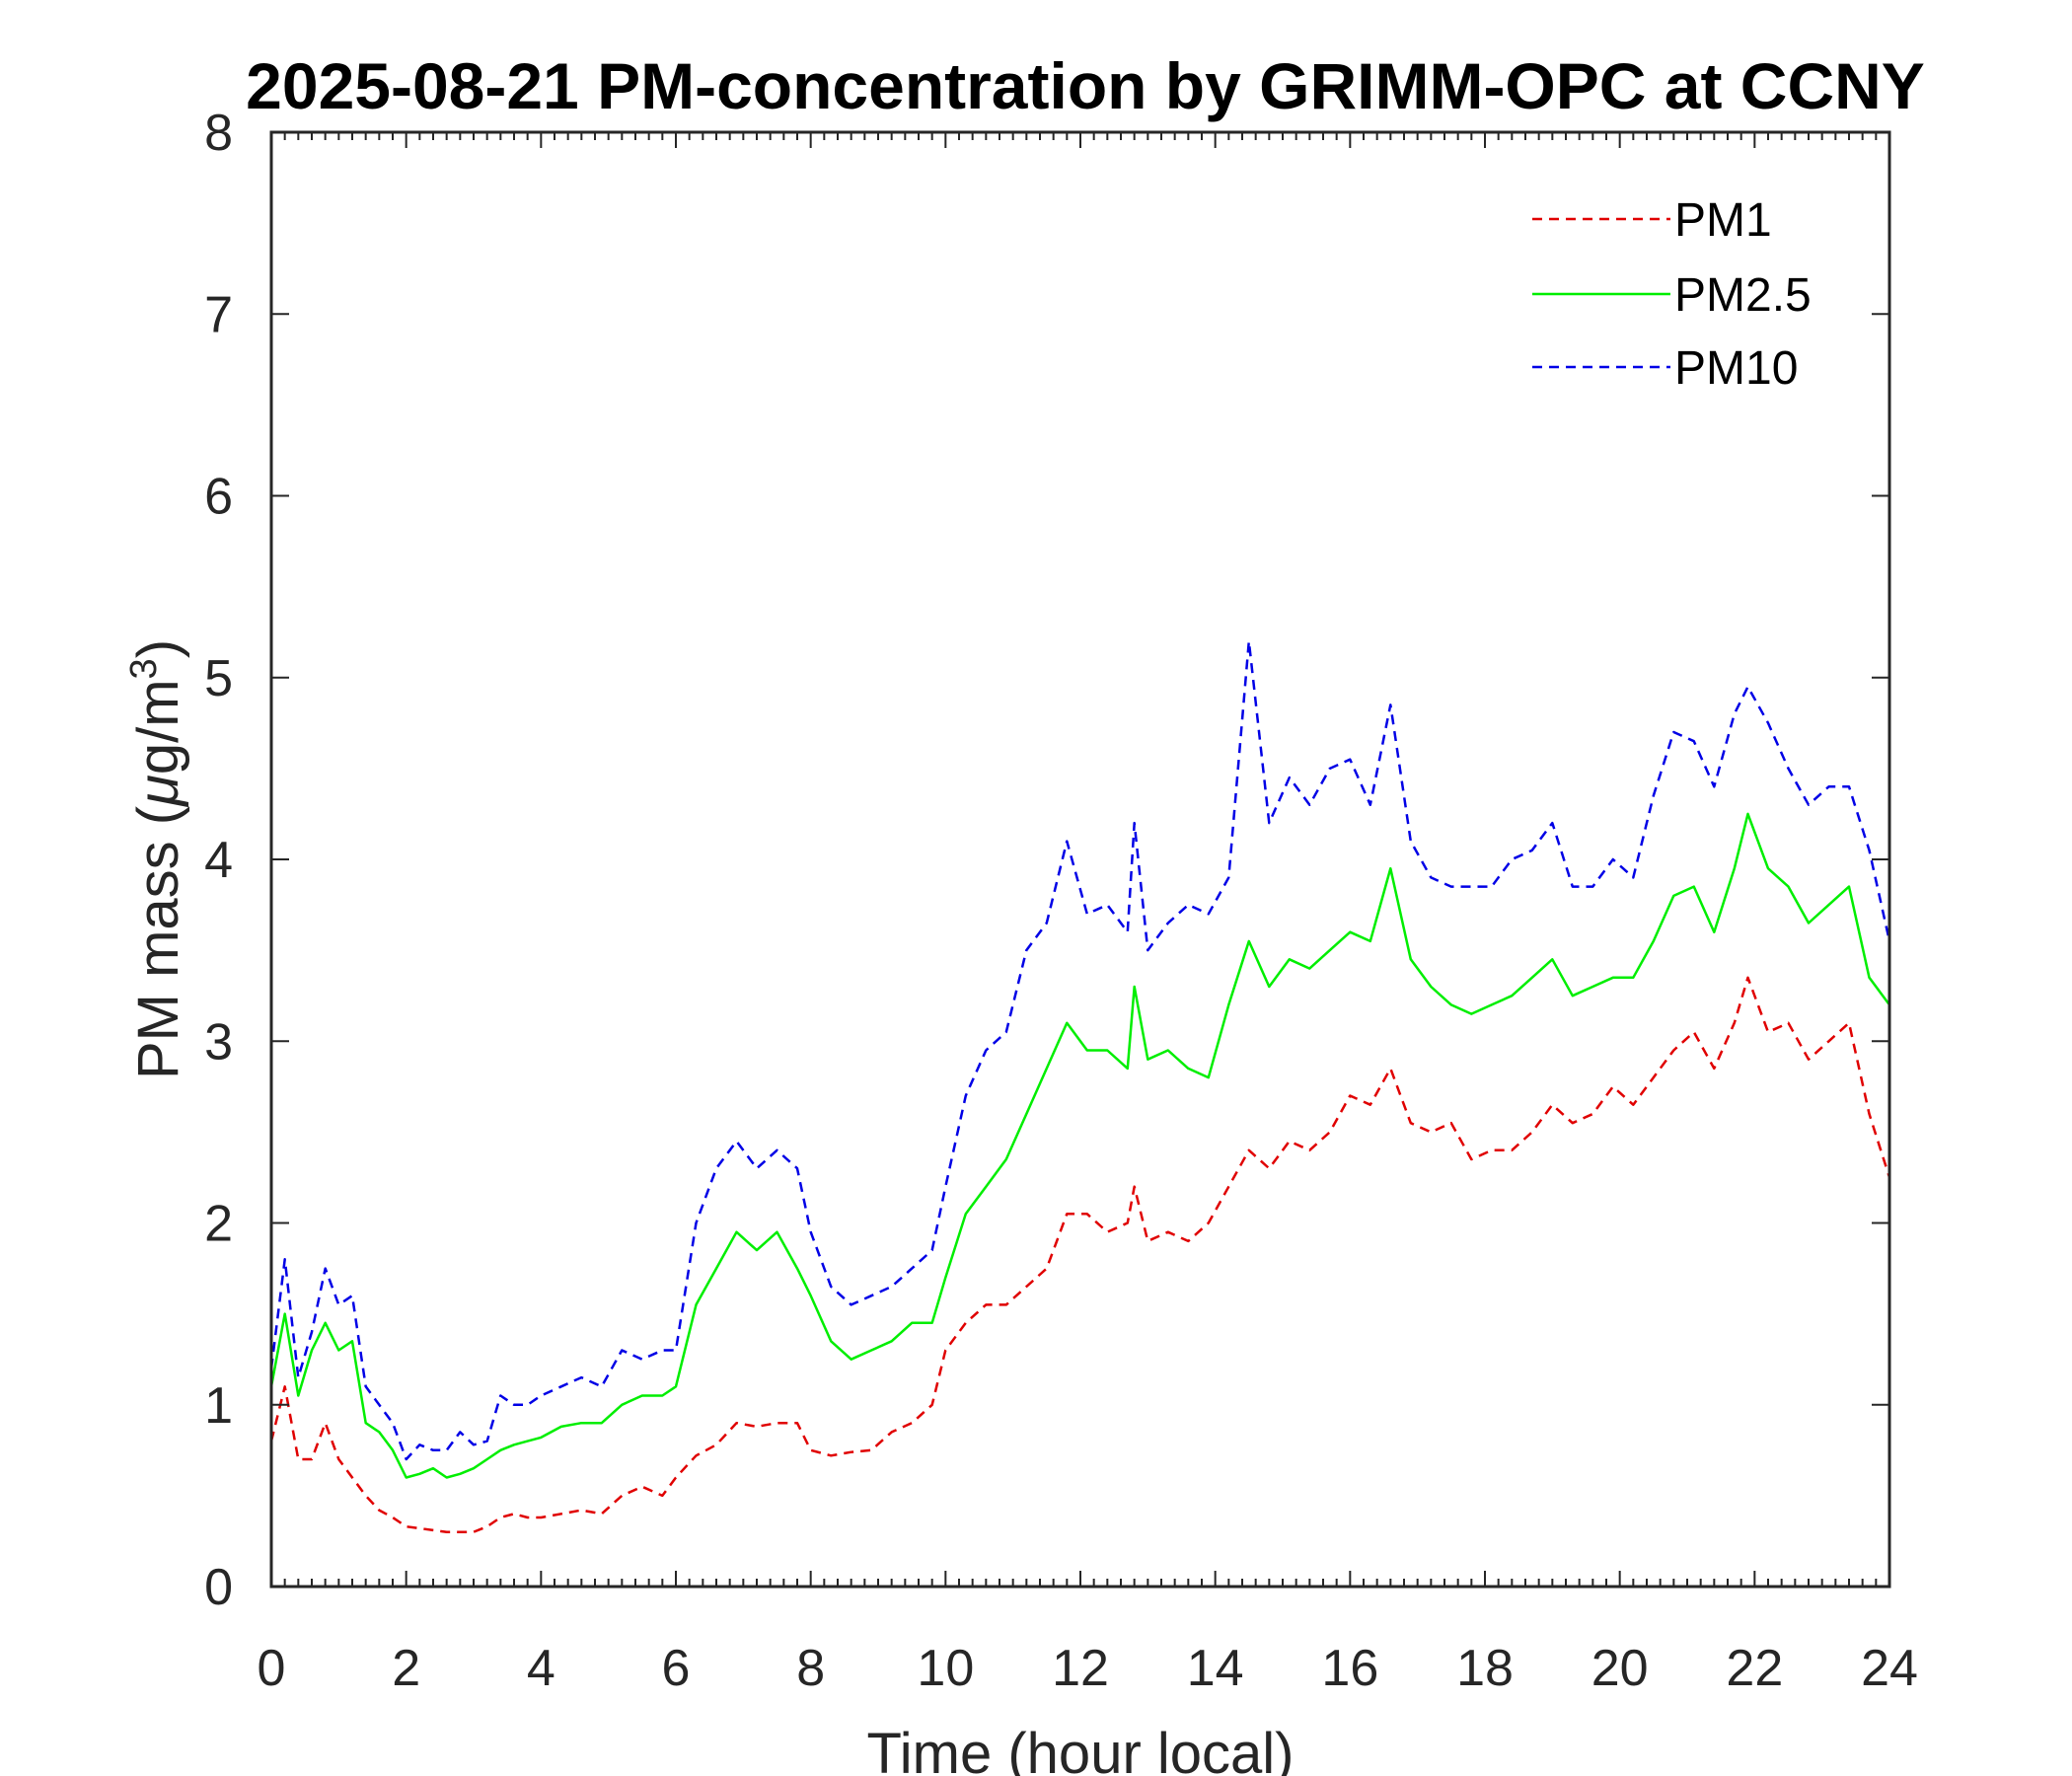  I want to click on y-axis-title-suffix: ), so click(158, 648).